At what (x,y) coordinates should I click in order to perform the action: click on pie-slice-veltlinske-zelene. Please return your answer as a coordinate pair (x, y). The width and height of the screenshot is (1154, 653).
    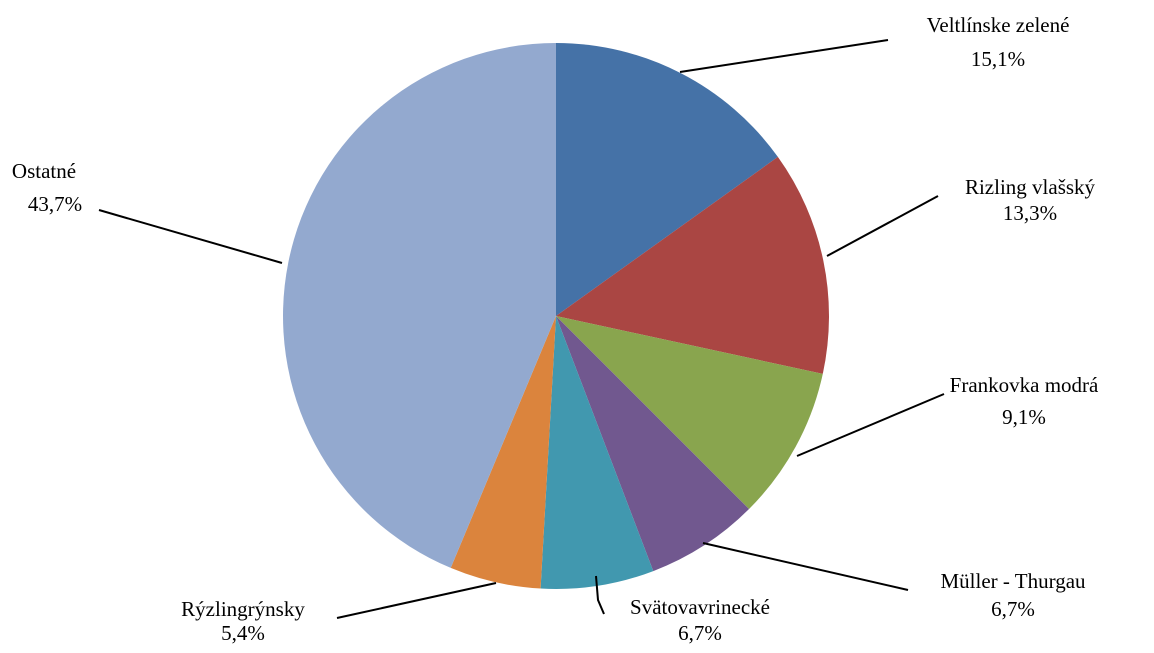
    Looking at the image, I should click on (667, 179).